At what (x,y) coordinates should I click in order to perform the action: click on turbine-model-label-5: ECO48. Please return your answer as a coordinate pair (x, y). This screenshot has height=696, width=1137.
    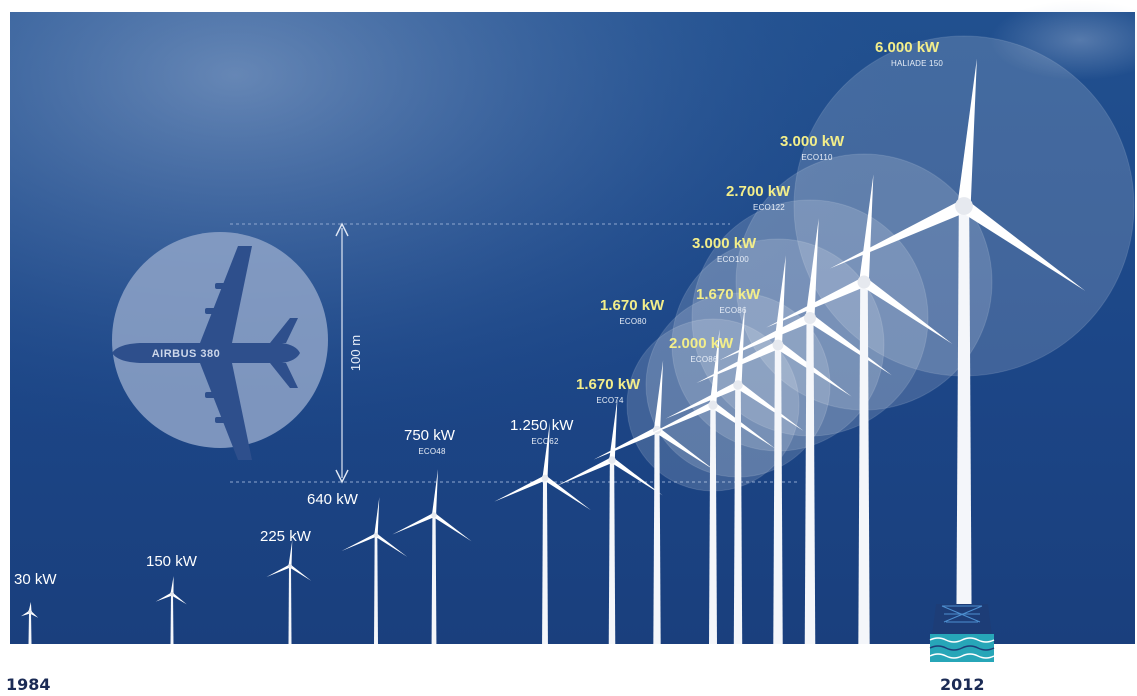
    Looking at the image, I should click on (432, 451).